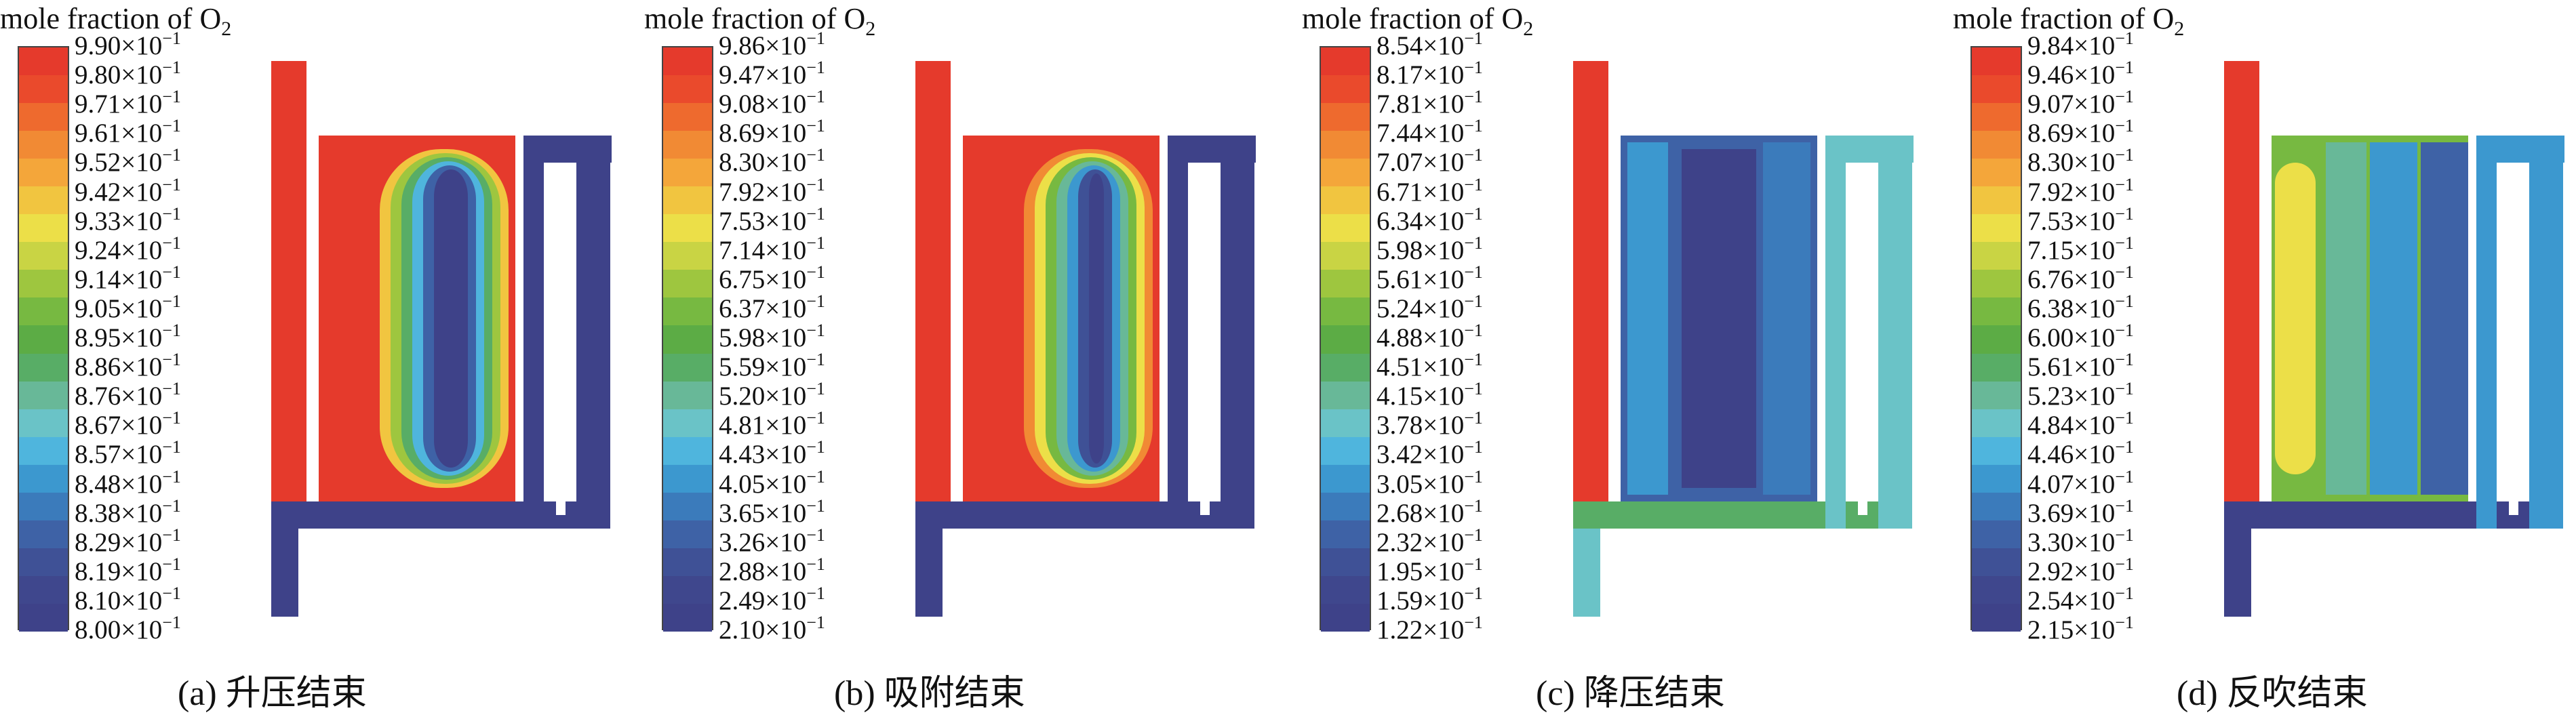  Describe the element at coordinates (2080, 599) in the screenshot. I see `legend-tick-label: 2.54×10⁻¹` at that location.